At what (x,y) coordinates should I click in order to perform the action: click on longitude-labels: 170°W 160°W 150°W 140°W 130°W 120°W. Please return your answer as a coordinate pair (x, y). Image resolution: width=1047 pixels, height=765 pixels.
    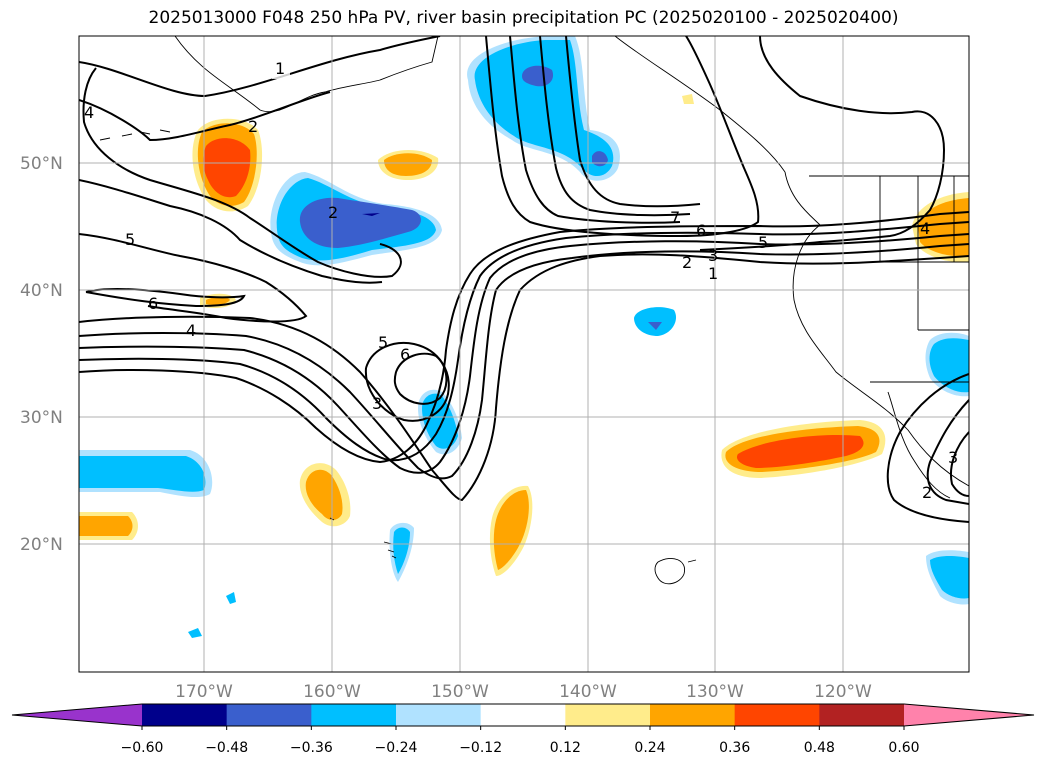
    Looking at the image, I should click on (523, 692).